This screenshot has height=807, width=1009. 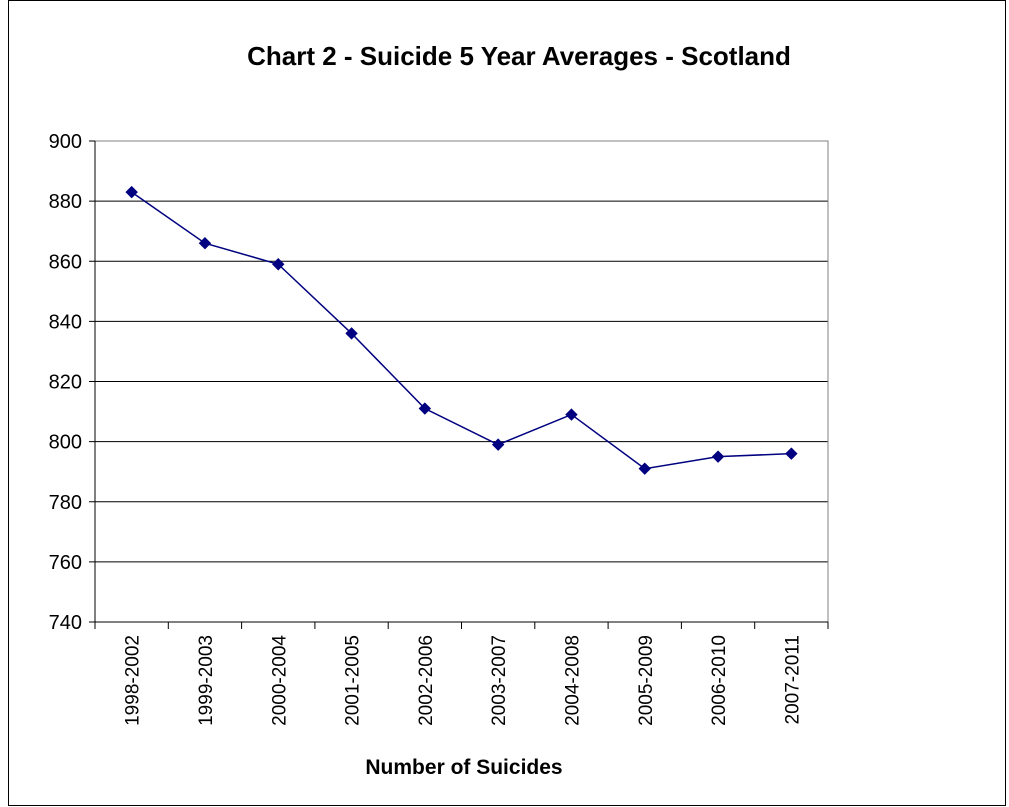 I want to click on x-tick-label: 2001-2005, so click(x=353, y=680).